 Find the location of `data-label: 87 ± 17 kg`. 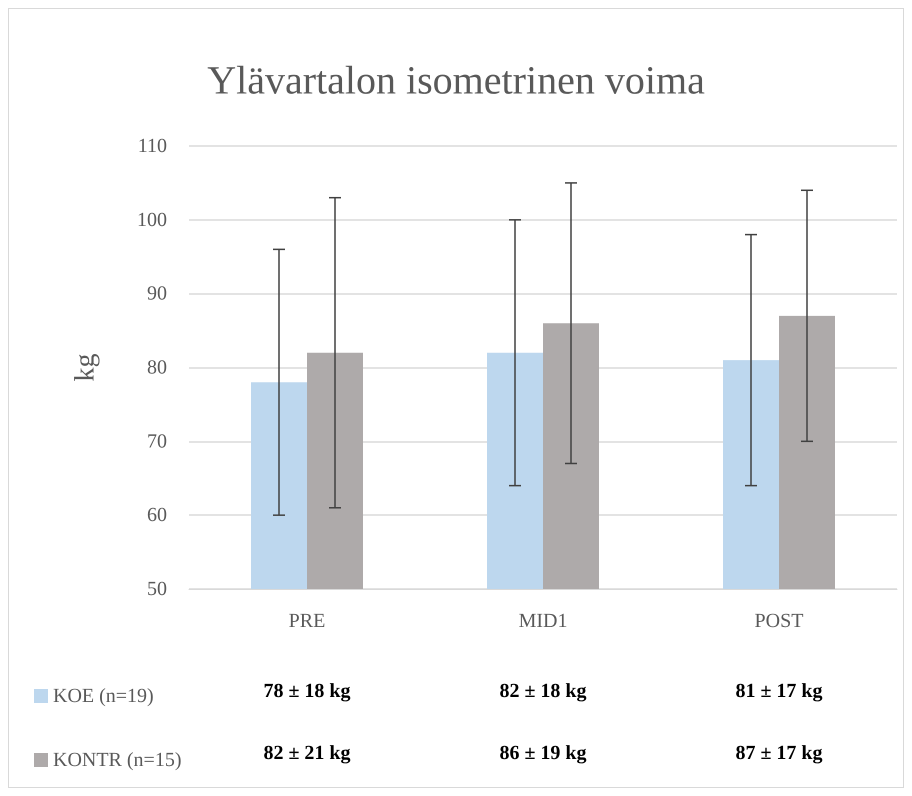

data-label: 87 ± 17 kg is located at coordinates (779, 753).